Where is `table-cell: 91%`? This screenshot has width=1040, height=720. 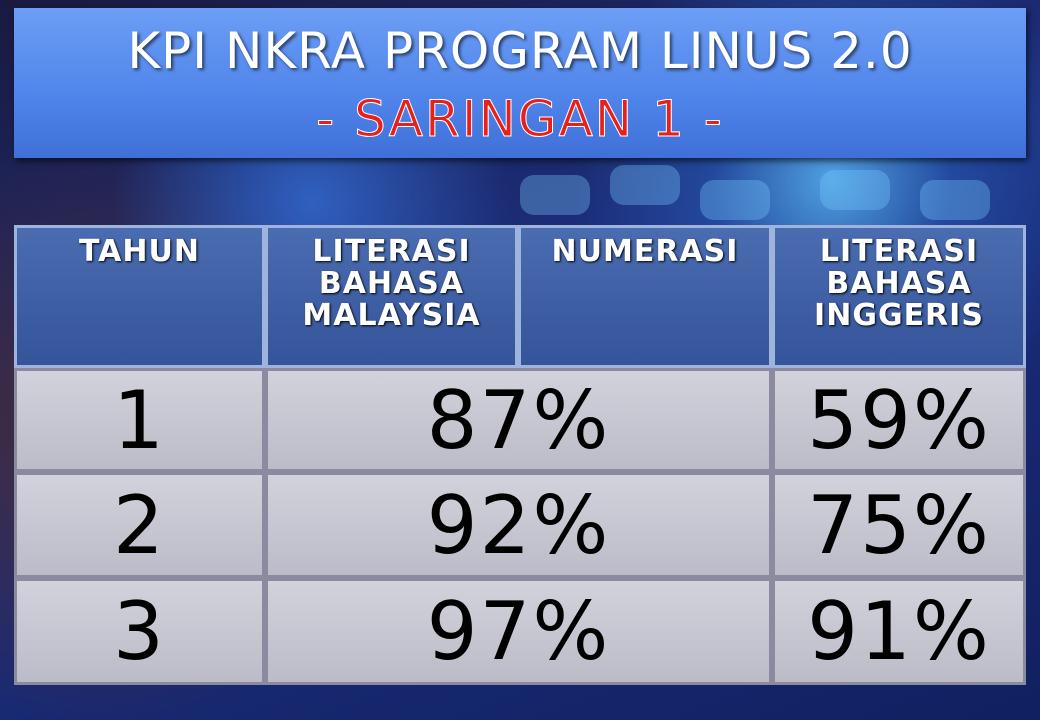
table-cell: 91% is located at coordinates (899, 631).